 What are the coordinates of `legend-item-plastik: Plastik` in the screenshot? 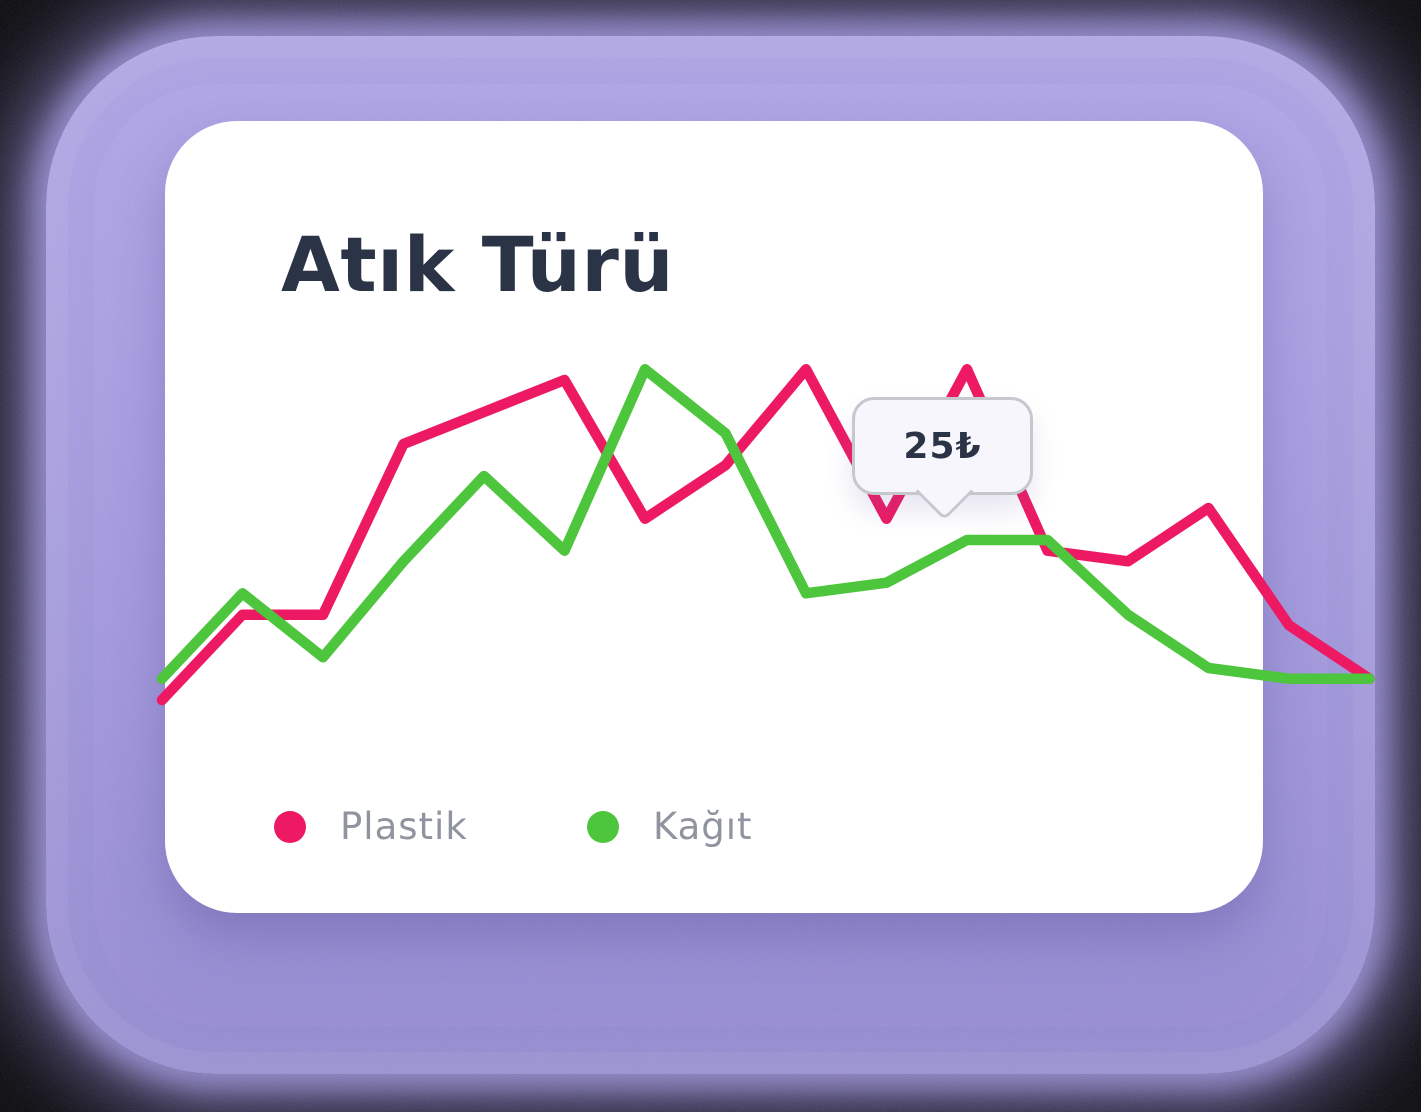 It's located at (371, 826).